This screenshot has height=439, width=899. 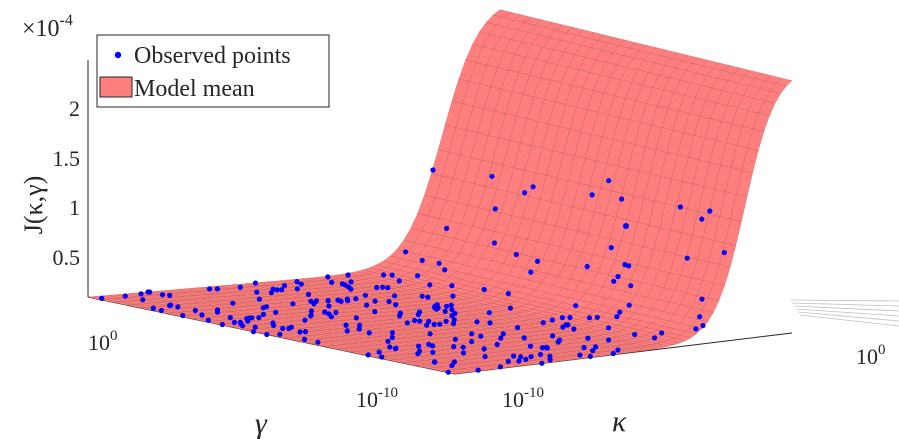 What do you see at coordinates (103, 341) in the screenshot?
I see `gamma-tick-label: 100` at bounding box center [103, 341].